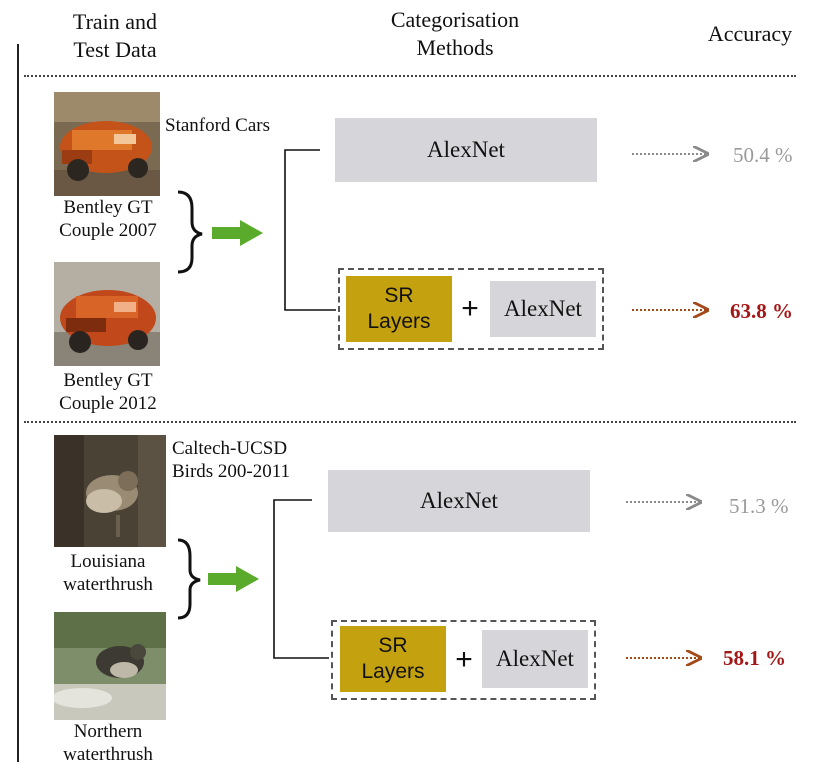 The image size is (817, 776). I want to click on bird-image-northern-art, so click(110, 666).